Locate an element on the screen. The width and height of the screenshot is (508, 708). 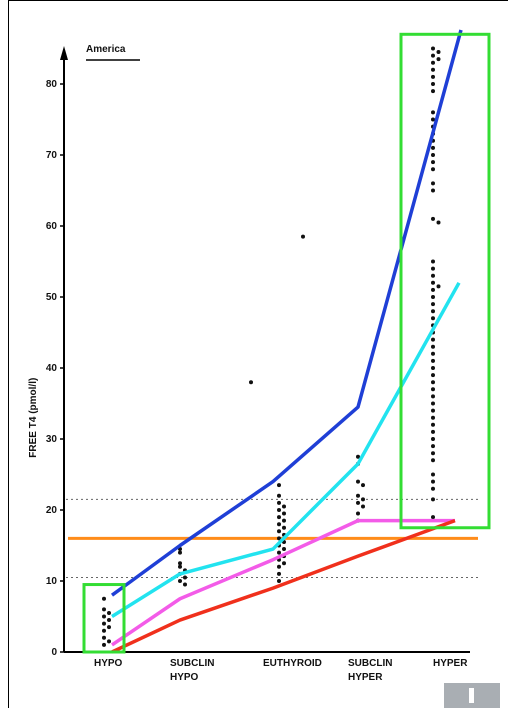
y-tick-label: 70 is located at coordinates (52, 155).